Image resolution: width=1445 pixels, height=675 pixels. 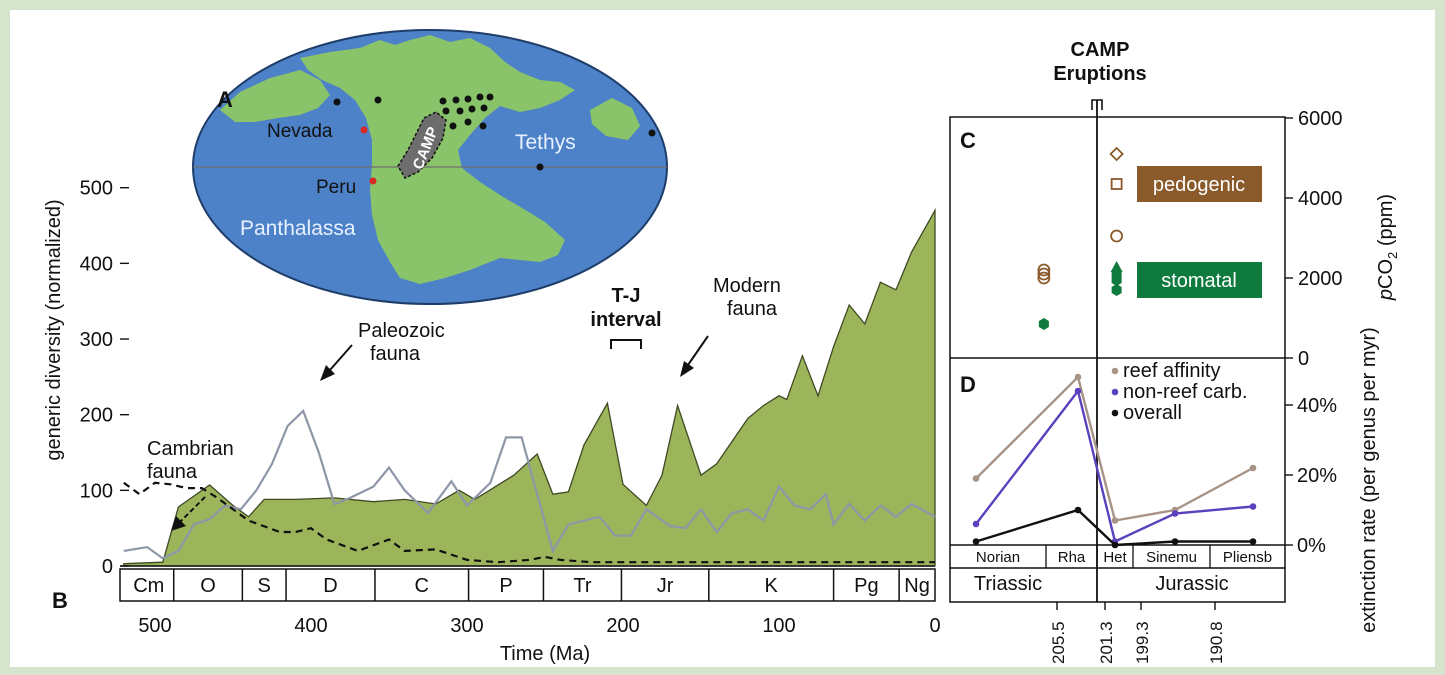 What do you see at coordinates (1072, 557) in the screenshot?
I see `stage-label: Rha` at bounding box center [1072, 557].